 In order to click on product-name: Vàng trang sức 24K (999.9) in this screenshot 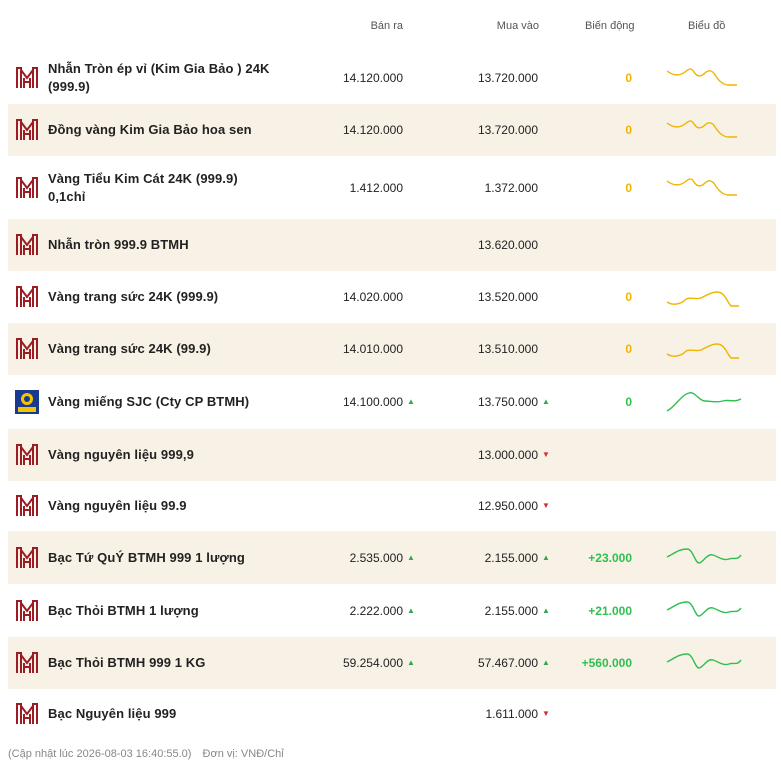, I will do `click(168, 297)`.